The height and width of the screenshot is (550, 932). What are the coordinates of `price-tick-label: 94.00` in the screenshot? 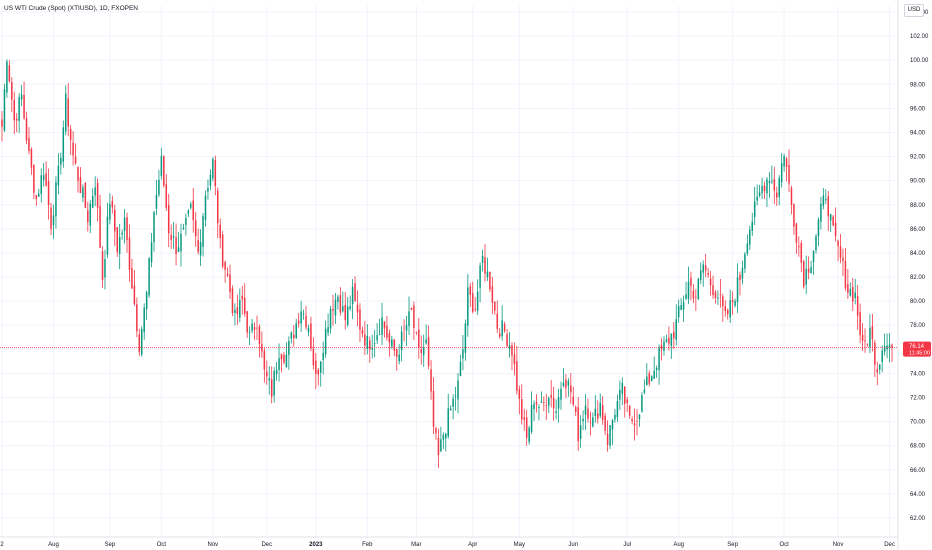 It's located at (918, 133).